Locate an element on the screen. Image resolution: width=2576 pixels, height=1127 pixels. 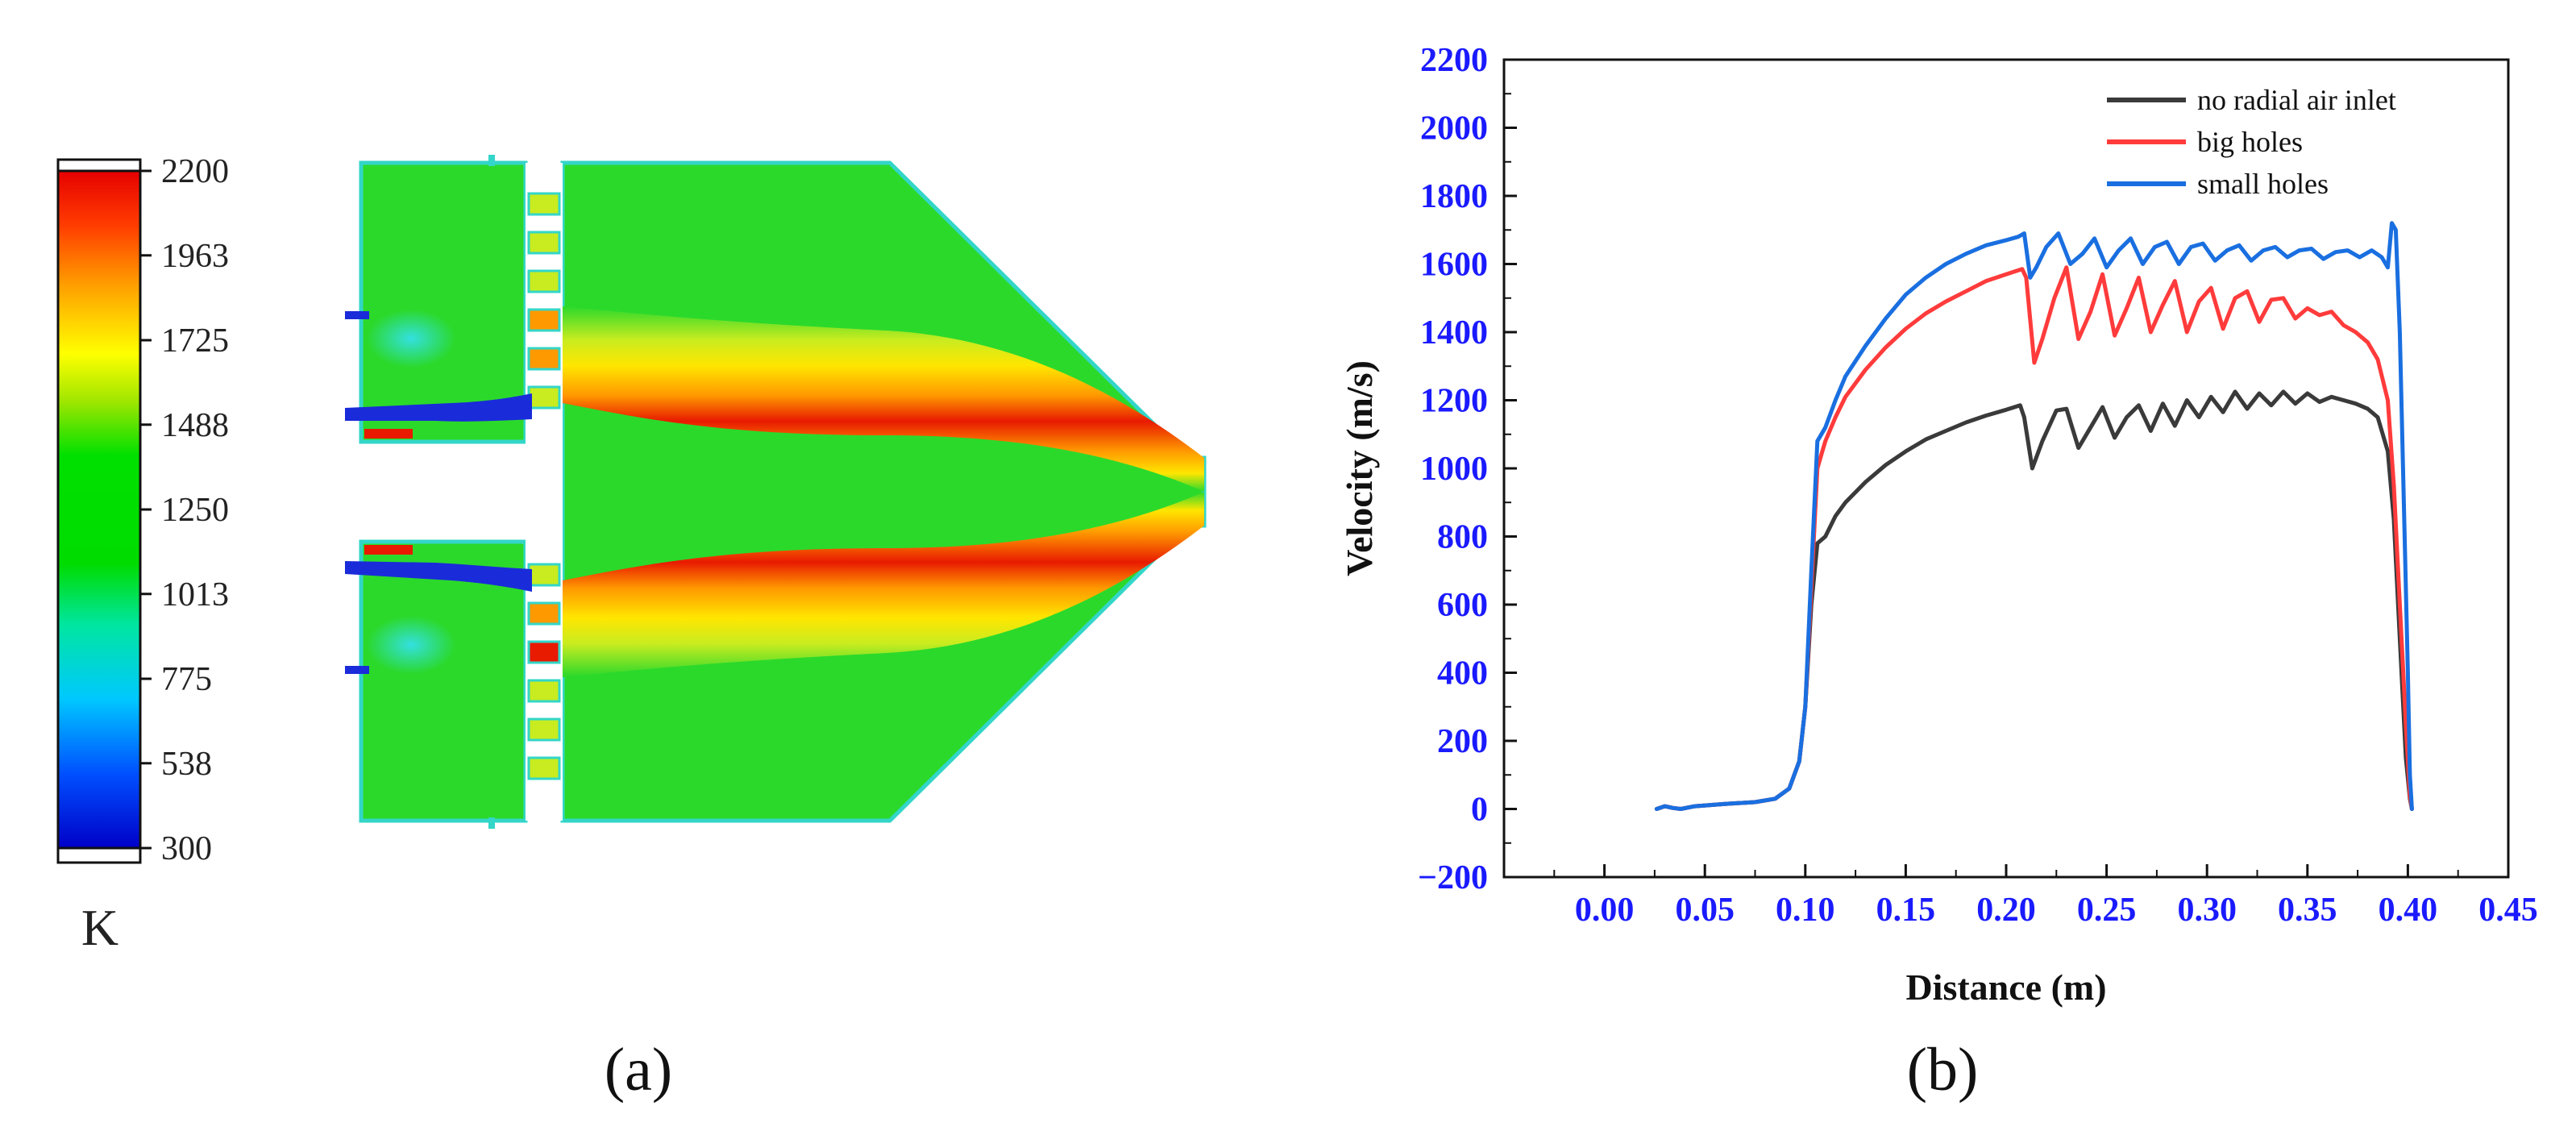
x-axis-ticks: 0.00 0.05 0.10 0.15 0.20 0.25 0.30 0.35 0.40 0.45 is located at coordinates (2045, 897).